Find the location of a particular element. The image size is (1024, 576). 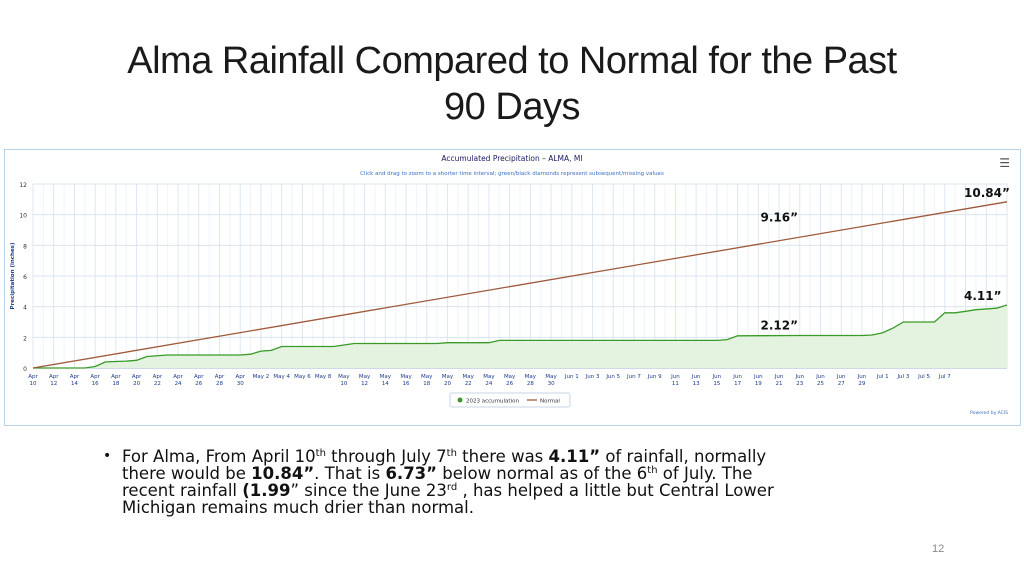

y-tick-label: 10 is located at coordinates (23, 216).